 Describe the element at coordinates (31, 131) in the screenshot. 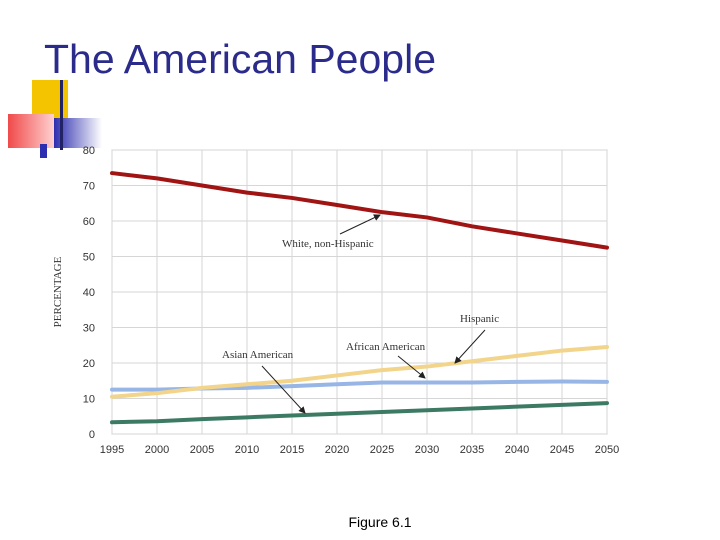

I see `deco-red-square` at that location.